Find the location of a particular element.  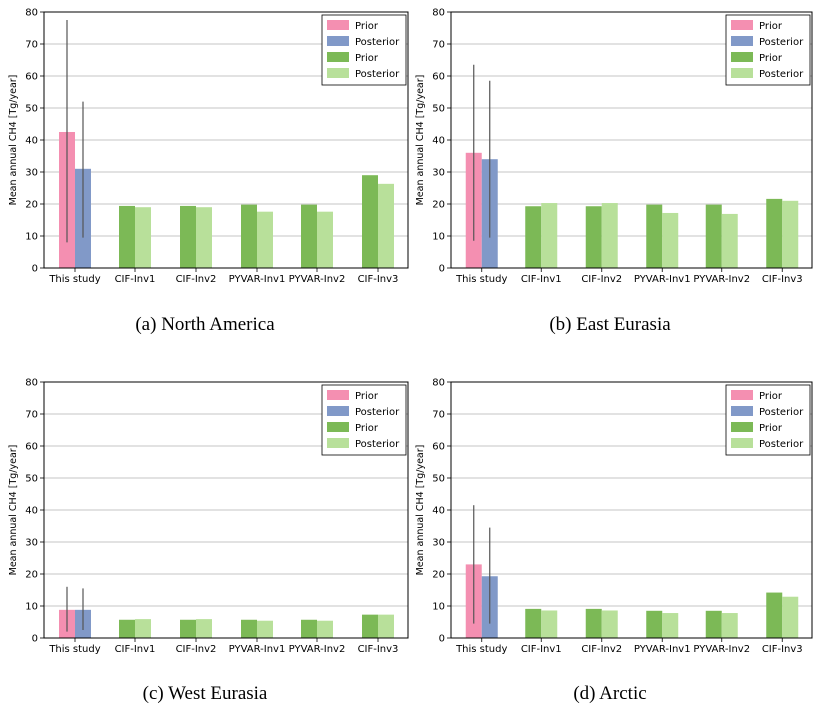

panel-caption: (b) East Eurasia is located at coordinates (610, 324).